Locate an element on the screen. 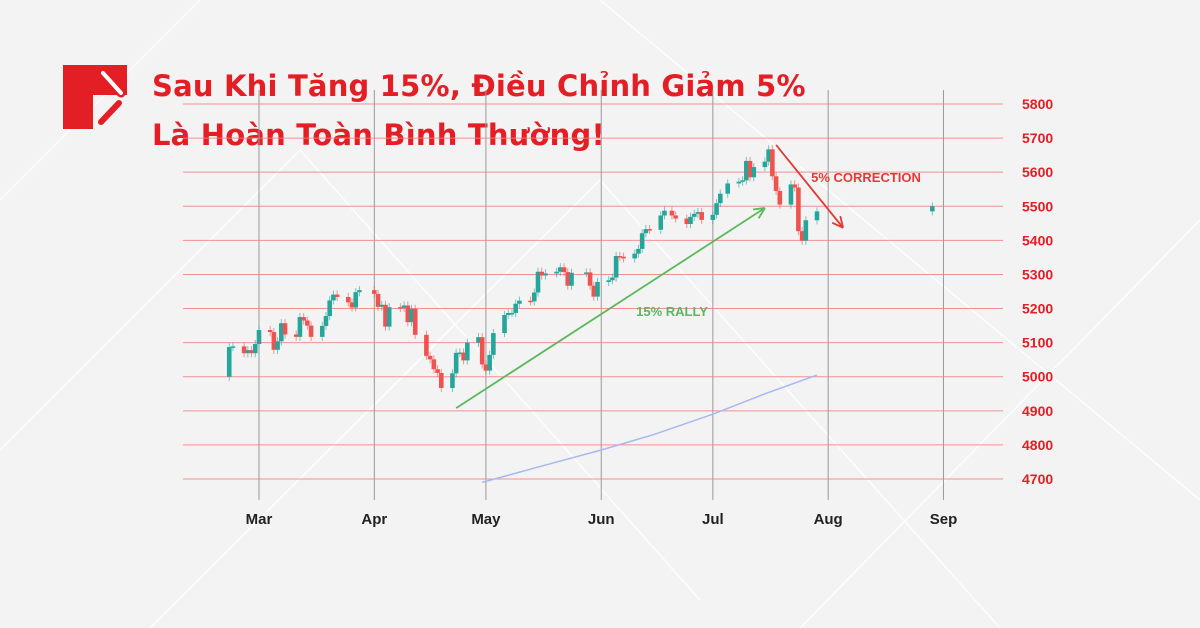  y-tick-label: 5100 is located at coordinates (1037, 343).